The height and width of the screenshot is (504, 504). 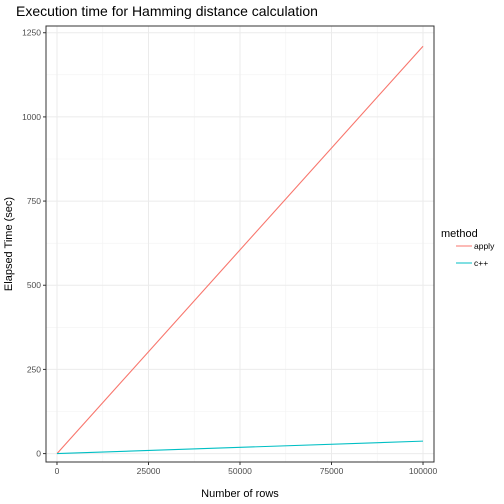 I want to click on x-tick-label: 75000, so click(x=332, y=471).